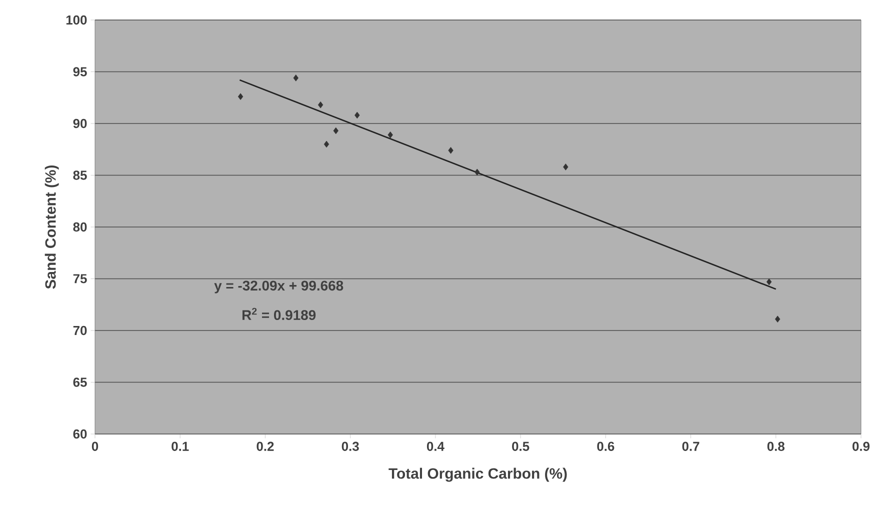  Describe the element at coordinates (95, 446) in the screenshot. I see `x-tick-label: 0` at that location.